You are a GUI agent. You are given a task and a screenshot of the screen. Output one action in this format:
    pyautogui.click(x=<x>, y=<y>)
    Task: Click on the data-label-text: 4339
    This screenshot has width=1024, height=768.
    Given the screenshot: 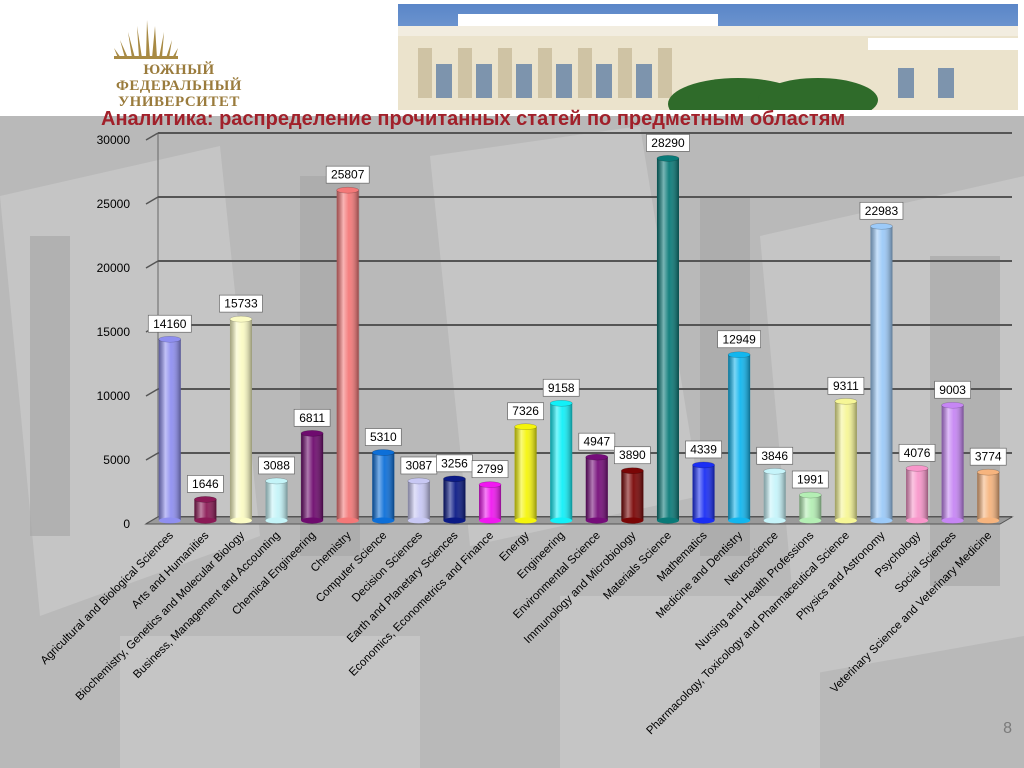 What is the action you would take?
    pyautogui.click(x=703, y=449)
    